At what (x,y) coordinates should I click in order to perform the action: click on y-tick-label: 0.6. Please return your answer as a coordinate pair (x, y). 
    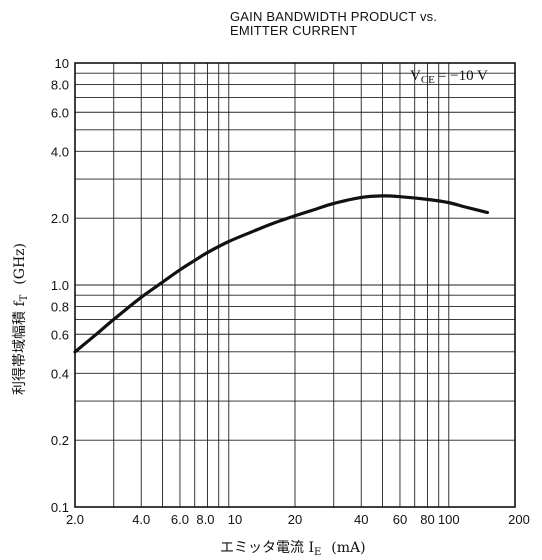
    Looking at the image, I should click on (60, 334).